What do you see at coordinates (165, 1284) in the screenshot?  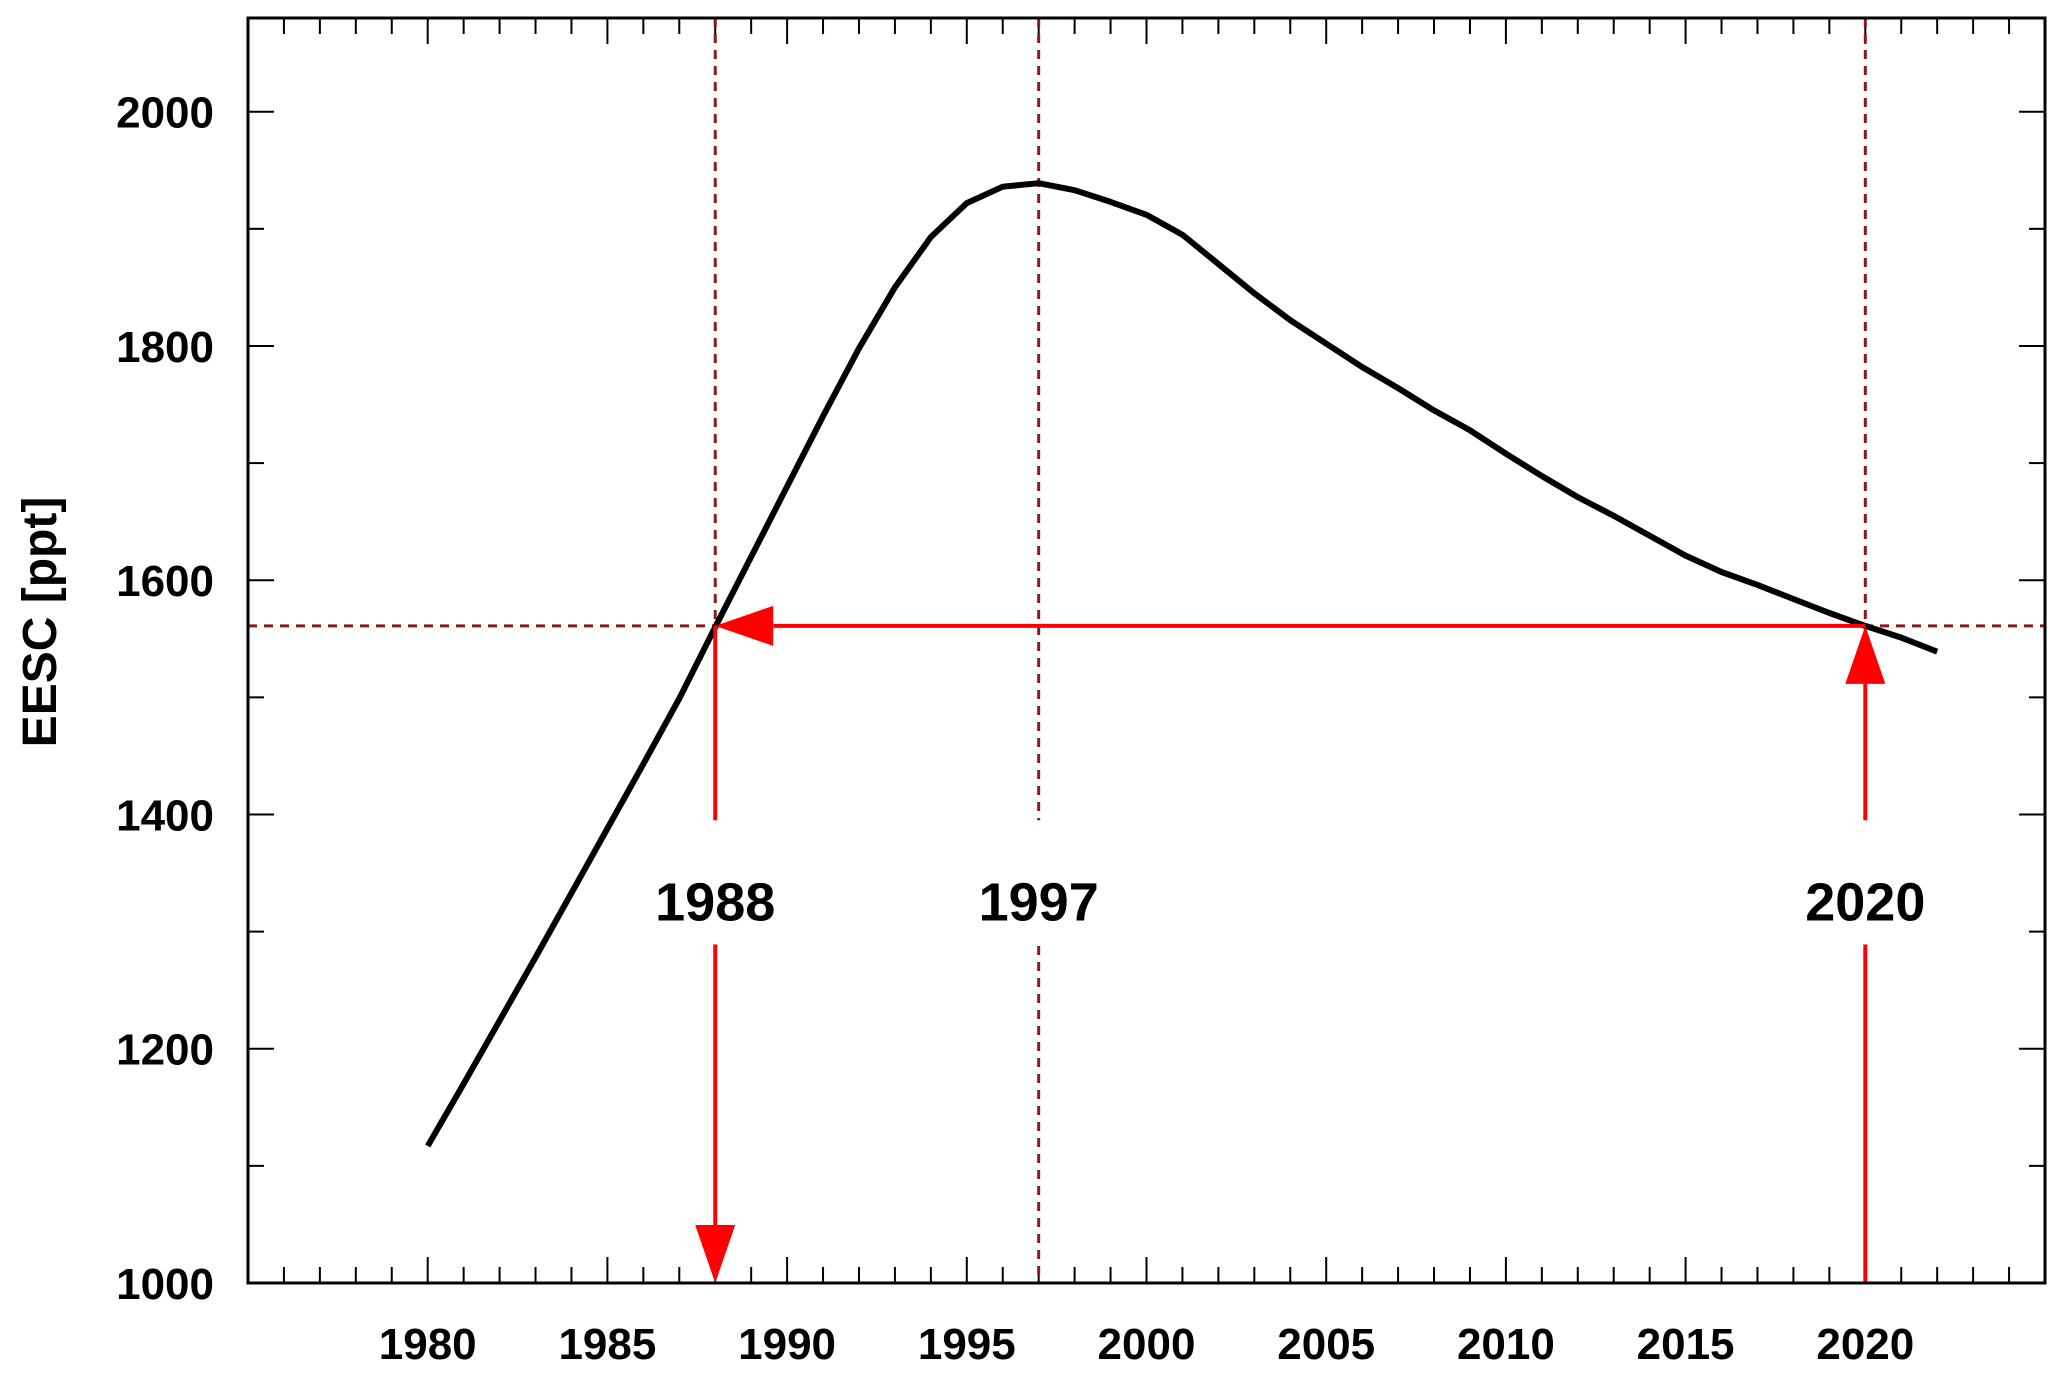 I see `y-tick-label: 1000` at bounding box center [165, 1284].